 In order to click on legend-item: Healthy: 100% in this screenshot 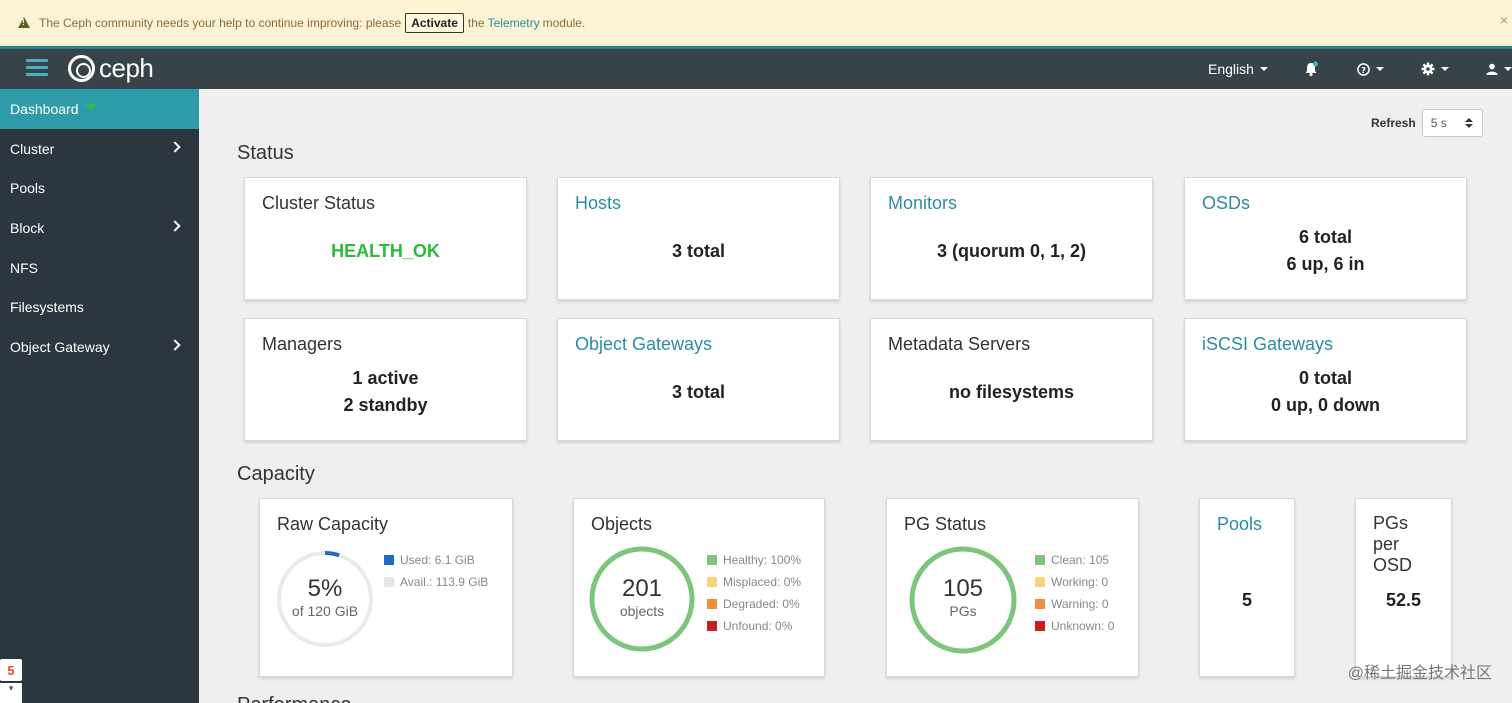, I will do `click(754, 560)`.